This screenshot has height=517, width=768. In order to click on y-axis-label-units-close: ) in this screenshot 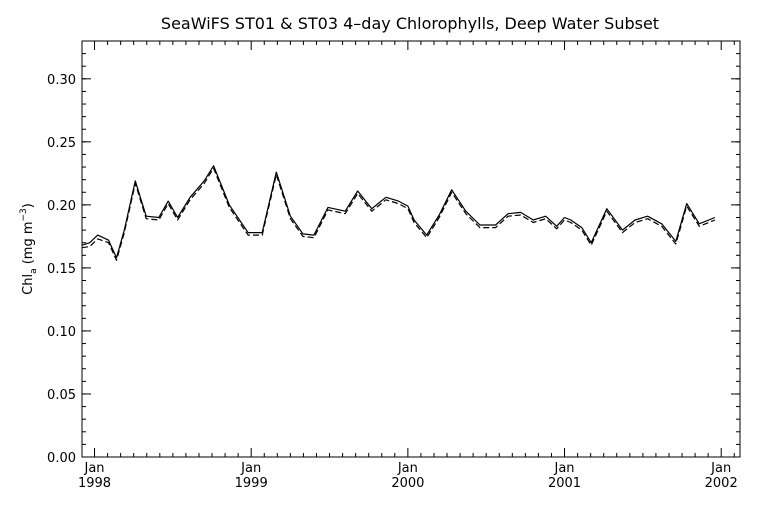, I will do `click(28, 205)`.